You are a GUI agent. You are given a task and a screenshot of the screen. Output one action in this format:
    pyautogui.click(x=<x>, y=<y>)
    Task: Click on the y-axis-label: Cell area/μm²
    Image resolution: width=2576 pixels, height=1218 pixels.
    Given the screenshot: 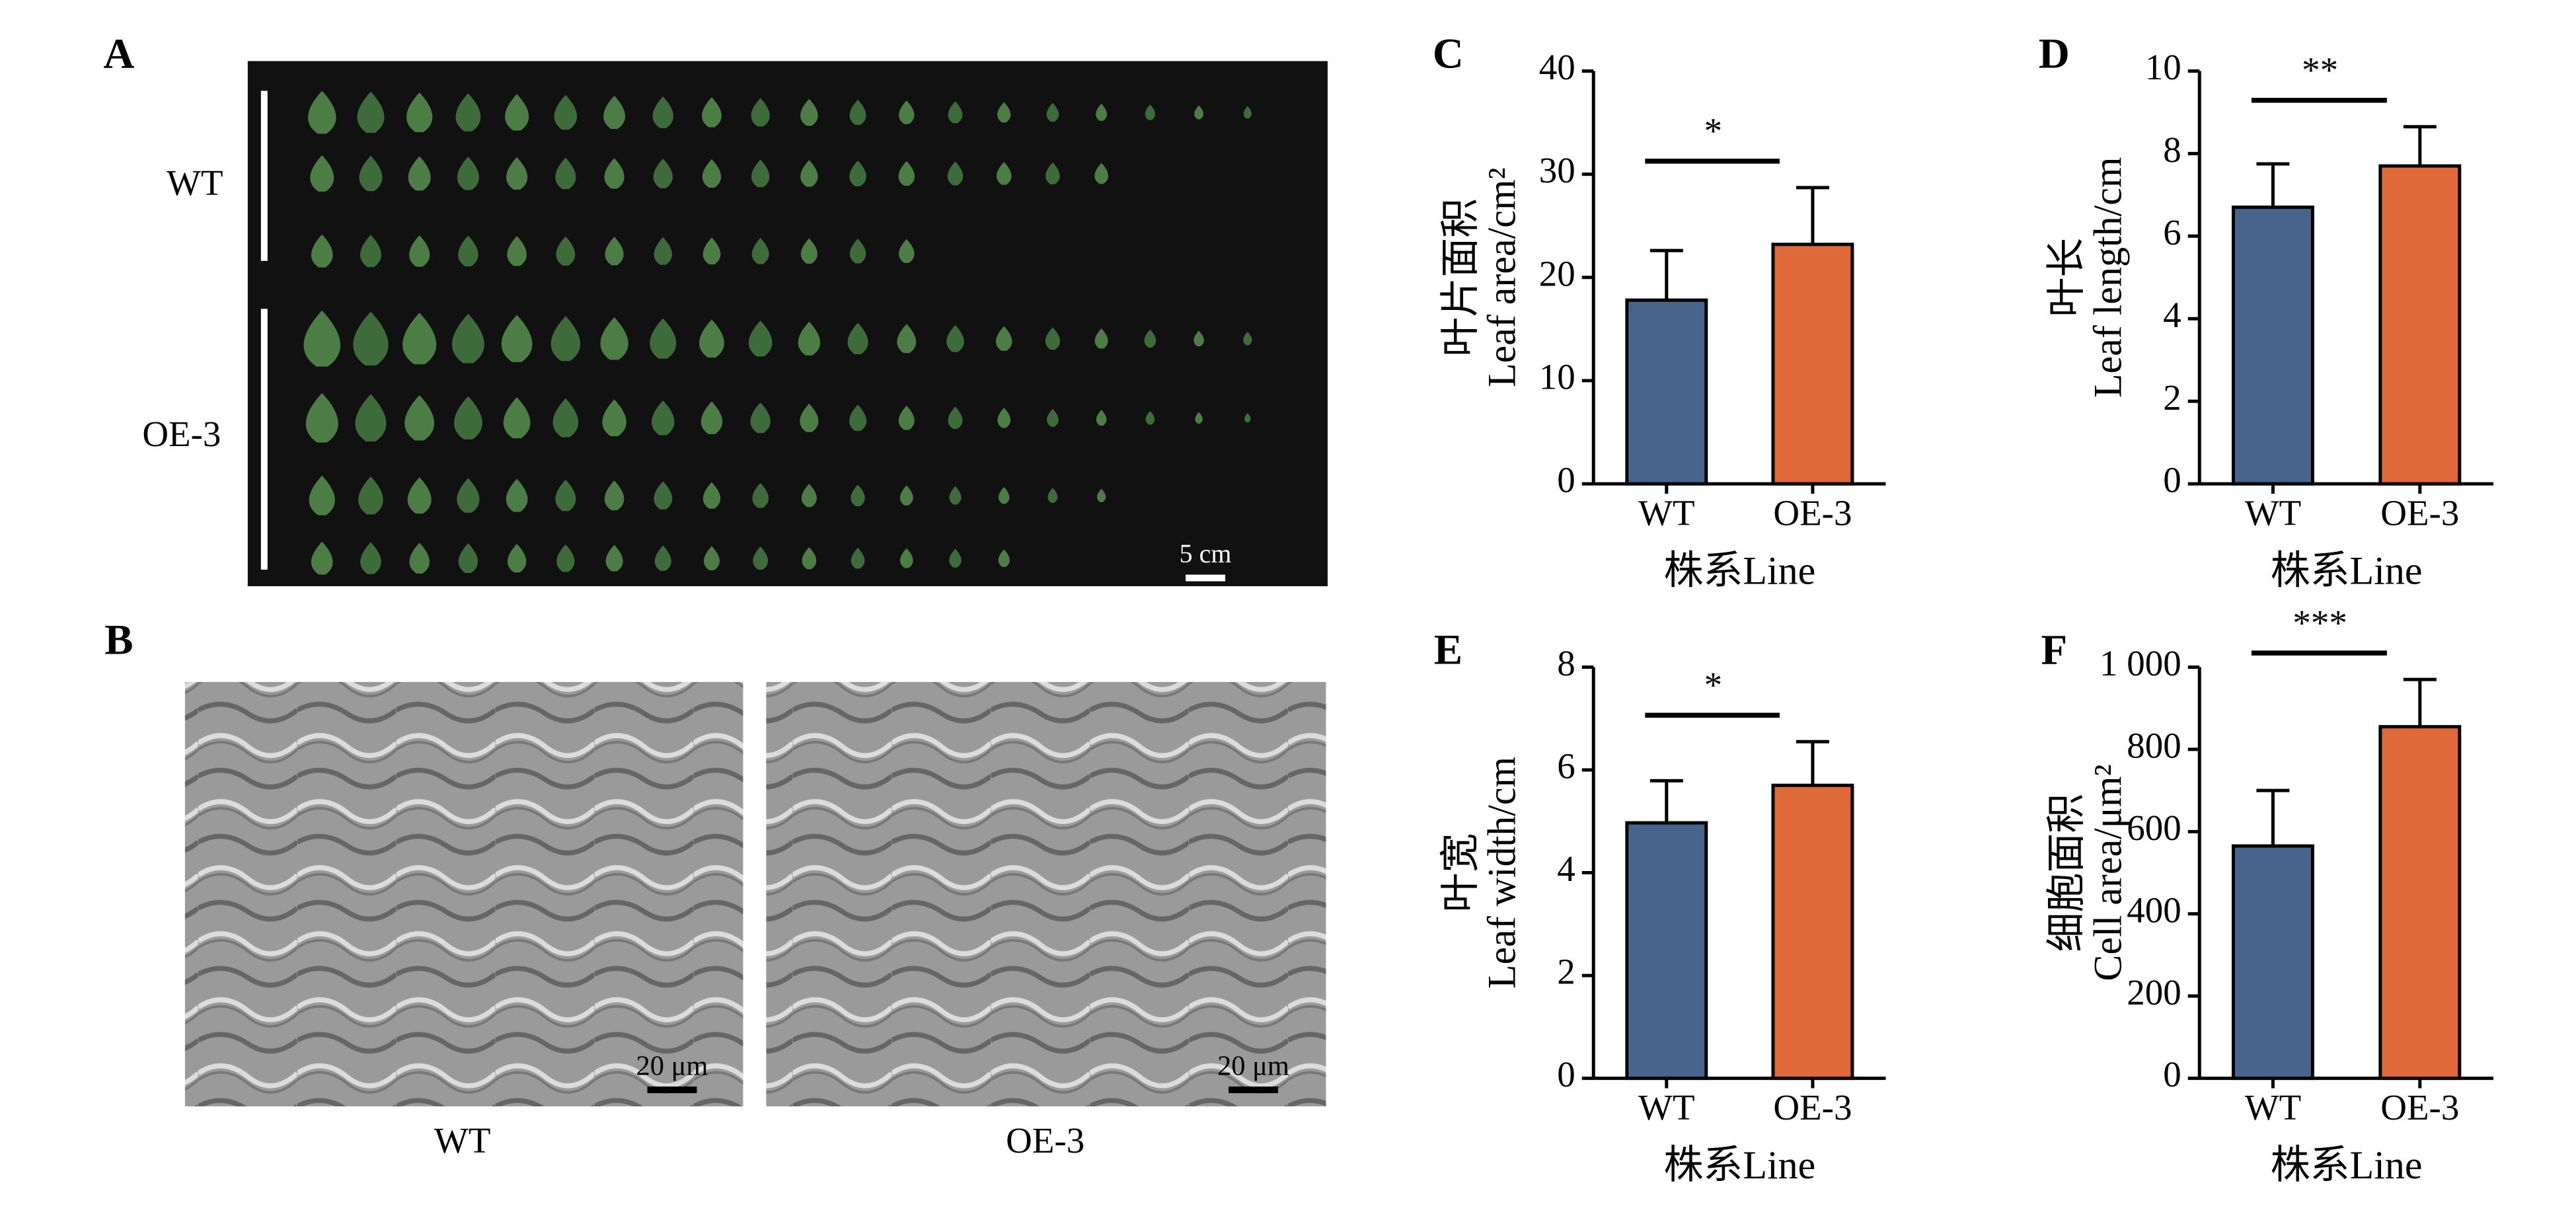 What is the action you would take?
    pyautogui.click(x=2108, y=872)
    